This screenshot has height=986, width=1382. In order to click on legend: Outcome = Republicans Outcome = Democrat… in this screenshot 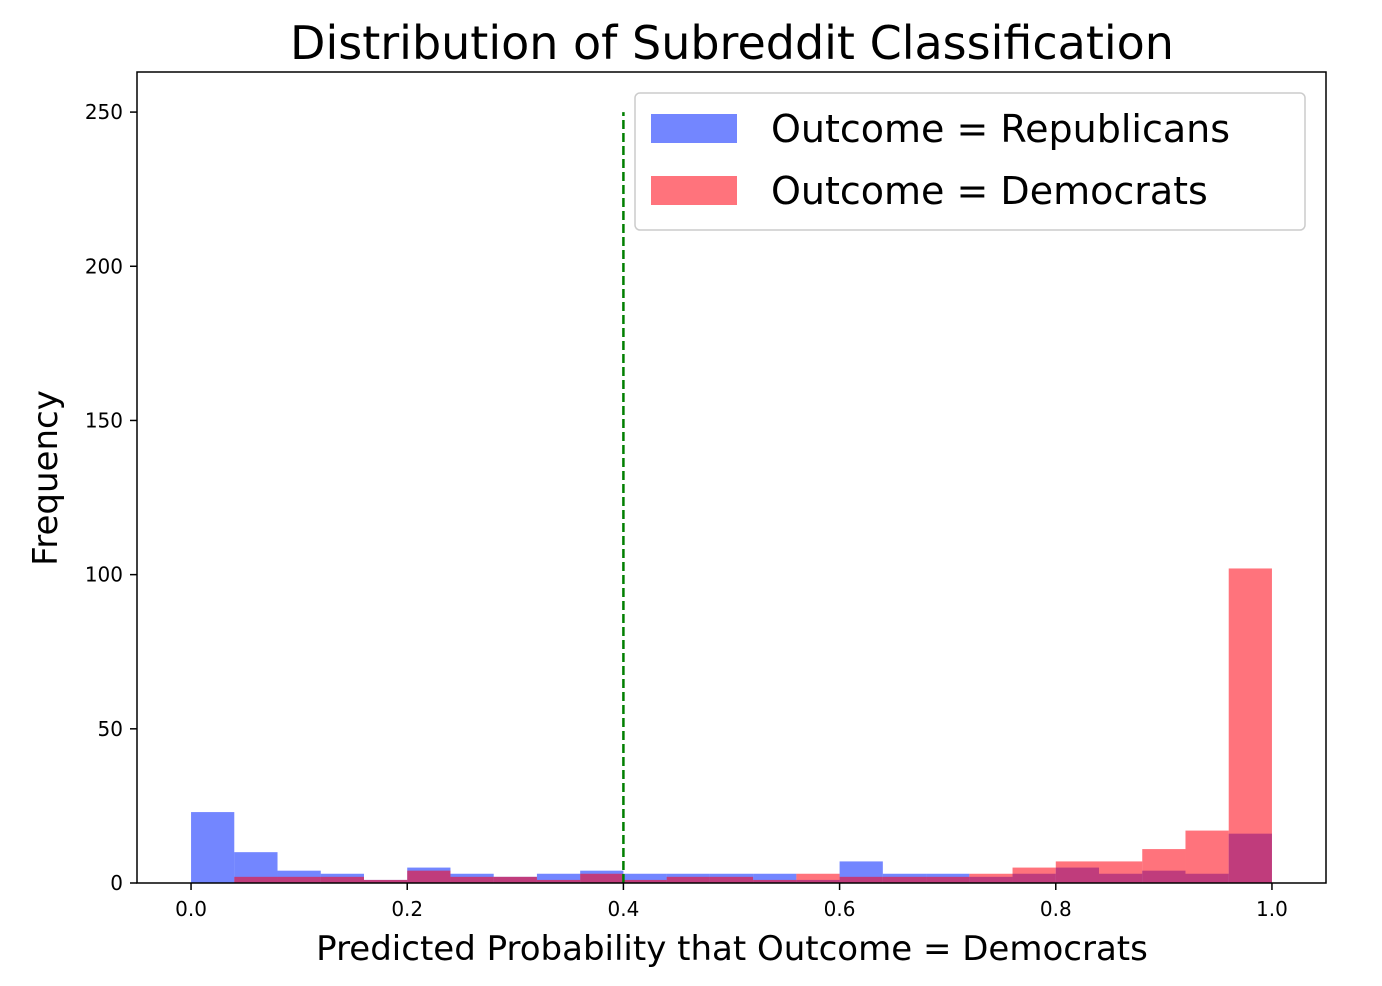, I will do `click(970, 161)`.